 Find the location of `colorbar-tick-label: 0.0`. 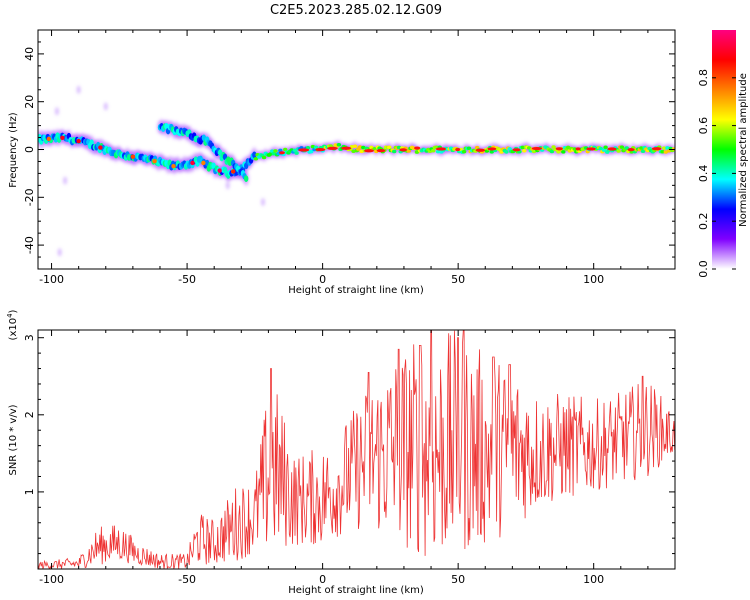

colorbar-tick-label: 0.0 is located at coordinates (703, 269).